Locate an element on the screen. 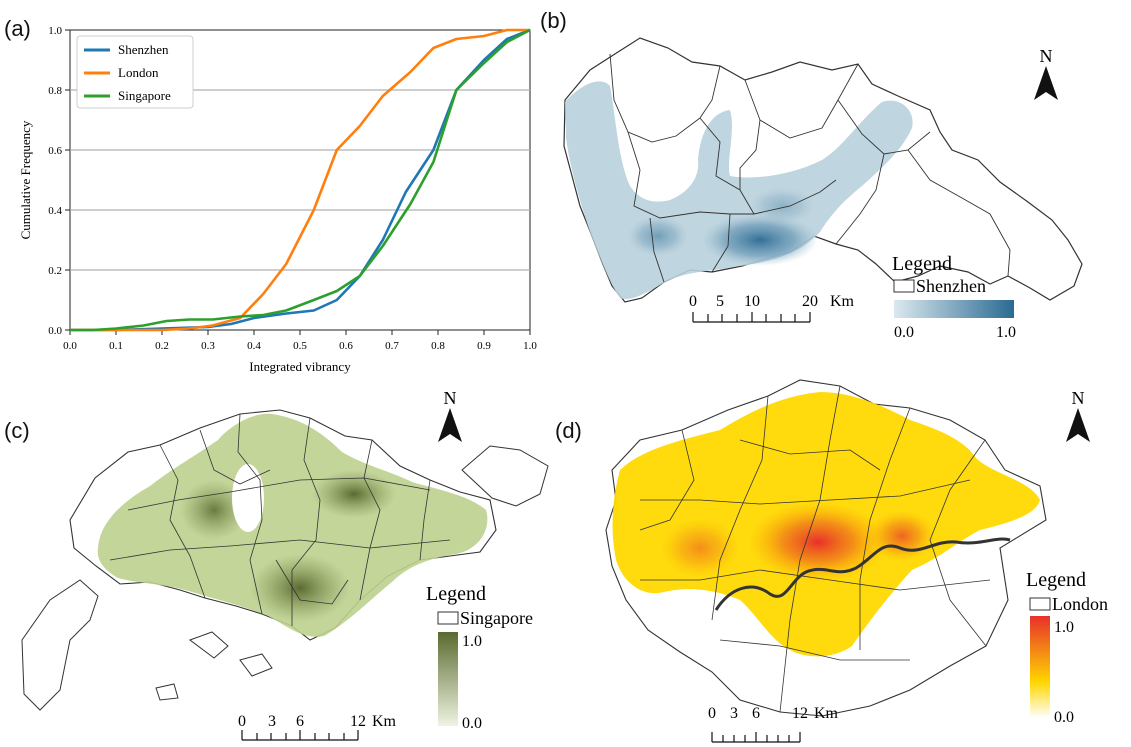  scale-label-5: 5 is located at coordinates (720, 301).